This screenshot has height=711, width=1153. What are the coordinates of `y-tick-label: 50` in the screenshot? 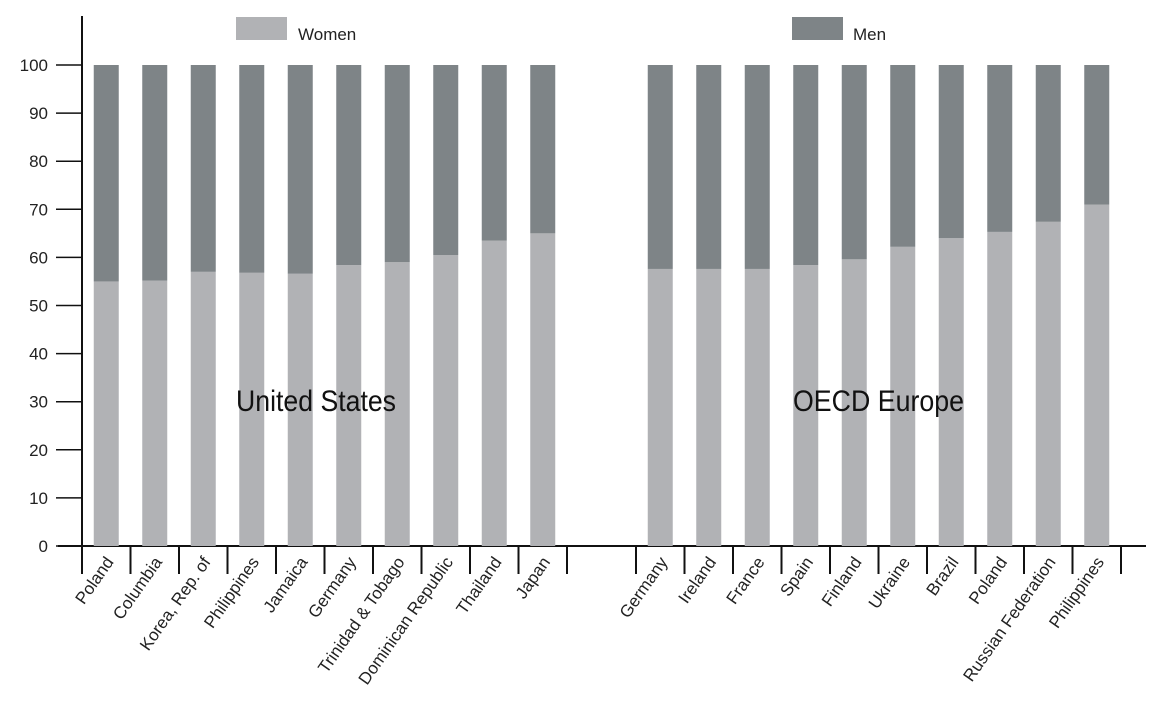 It's located at (38, 306).